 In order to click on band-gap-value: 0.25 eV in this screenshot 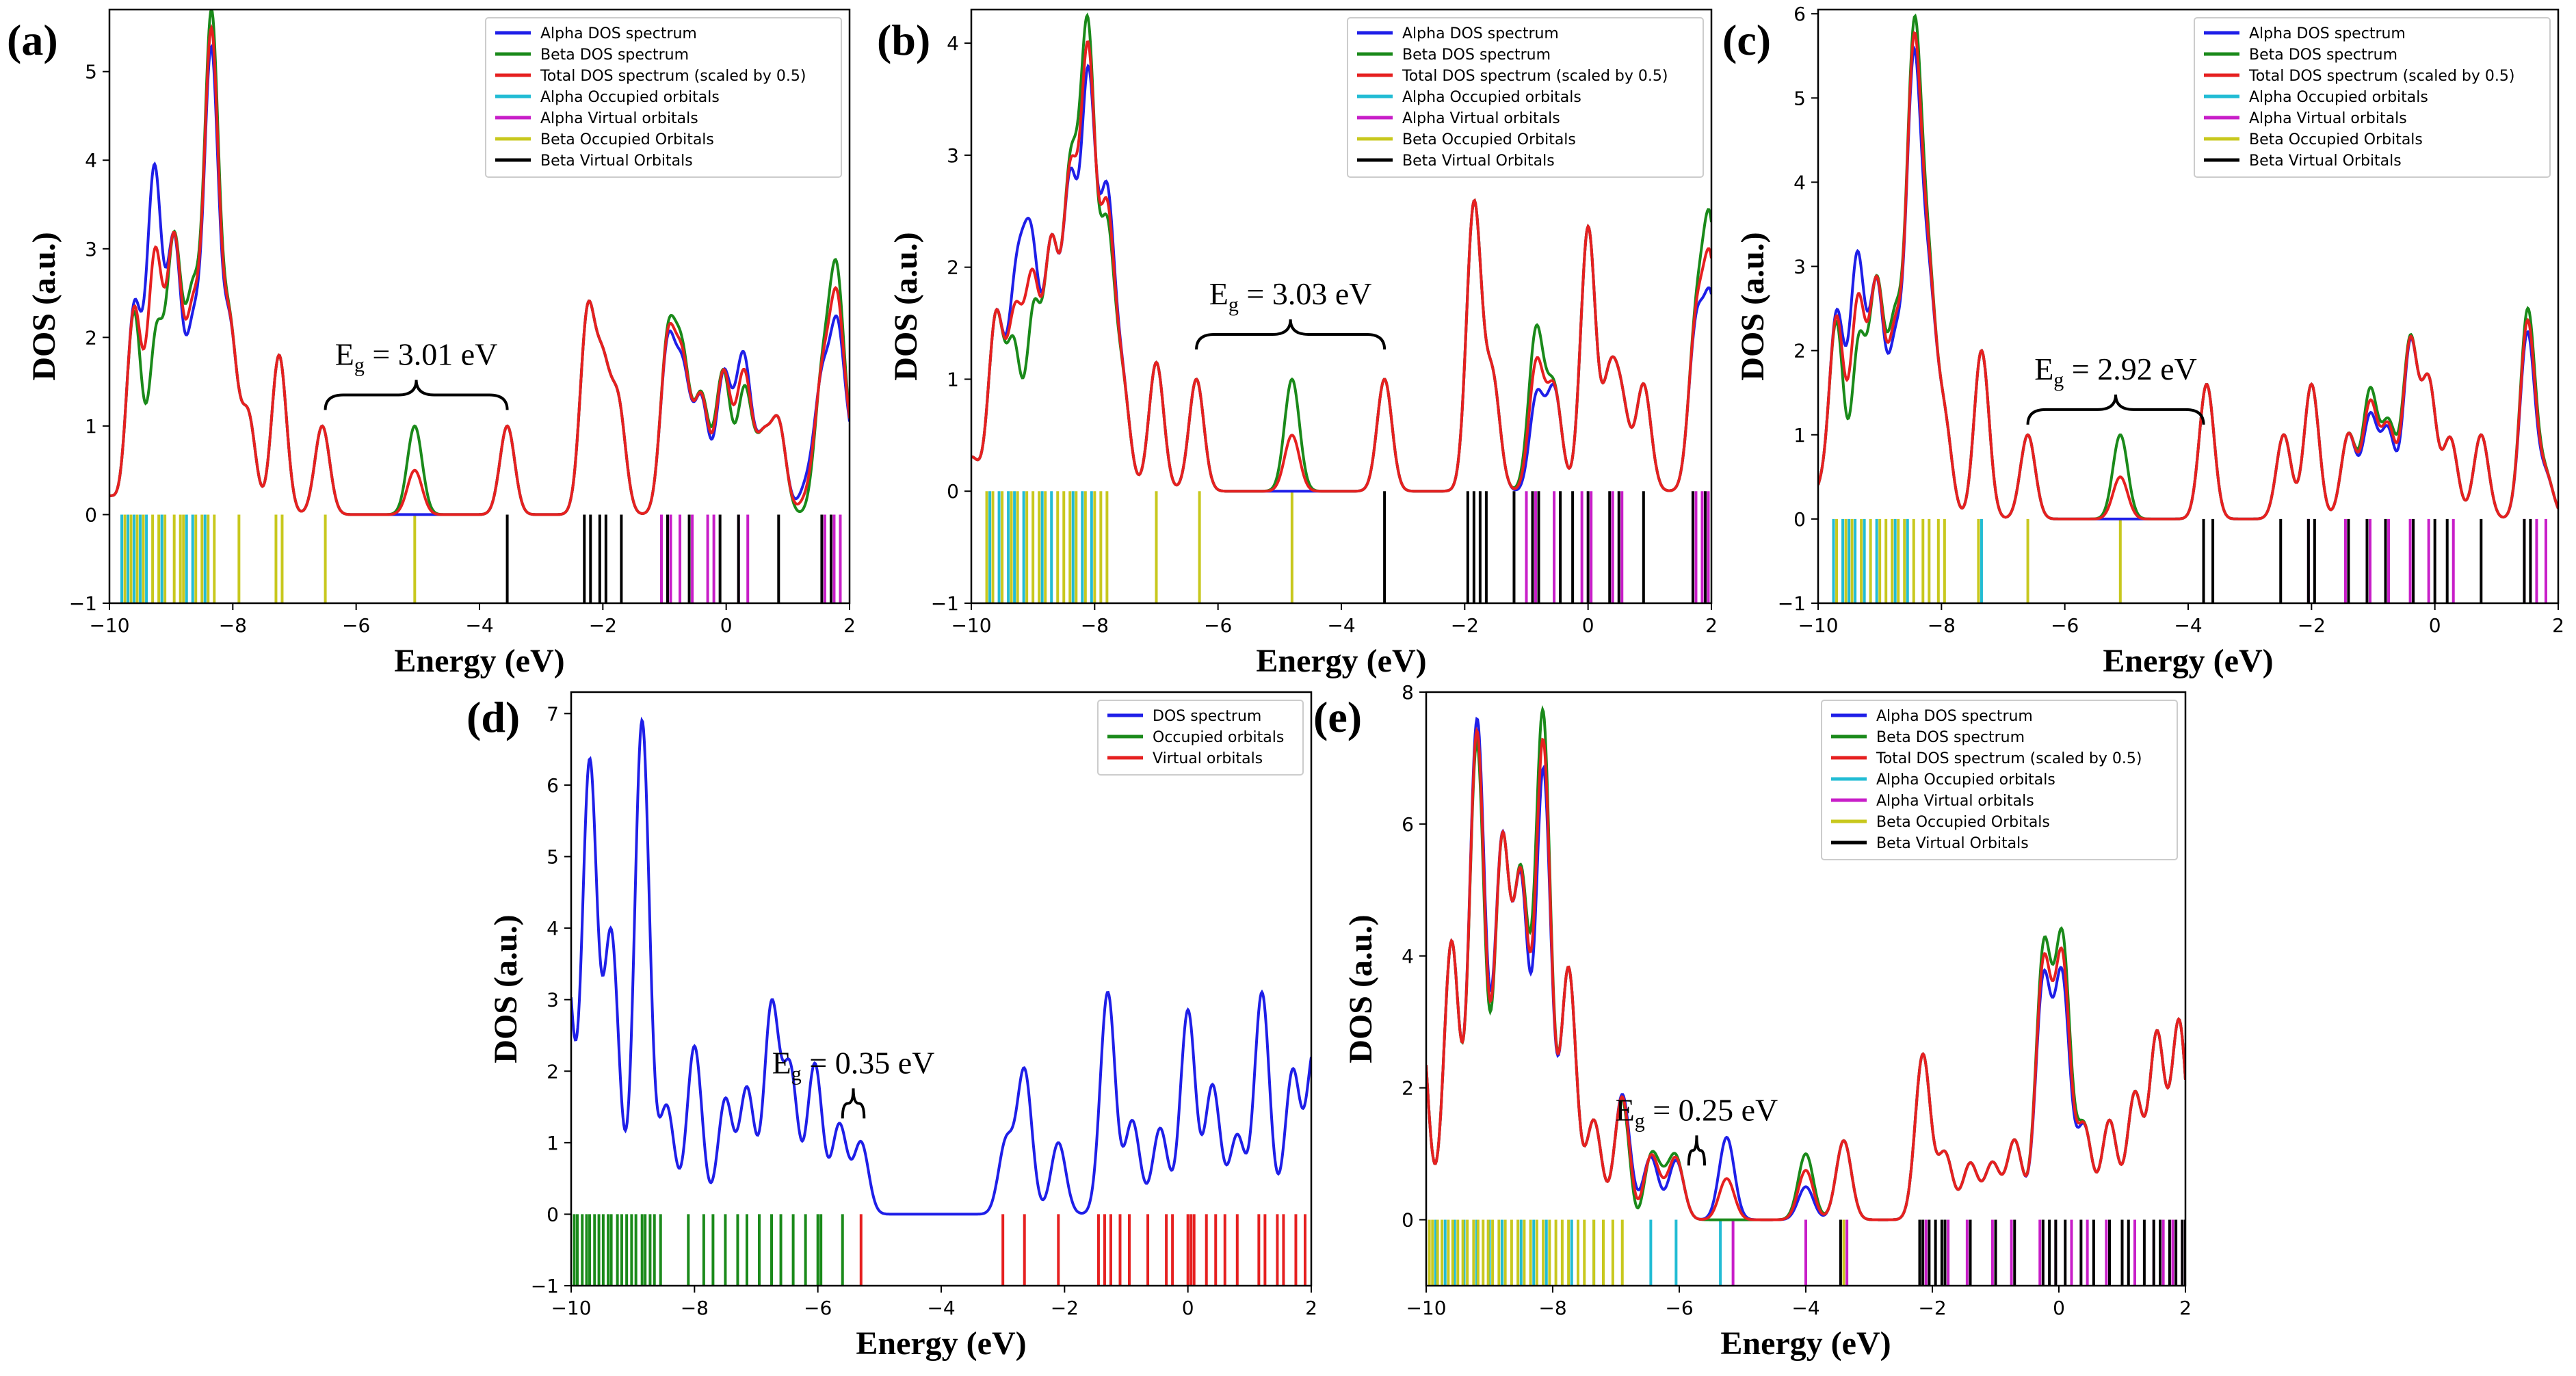, I will do `click(1728, 1109)`.